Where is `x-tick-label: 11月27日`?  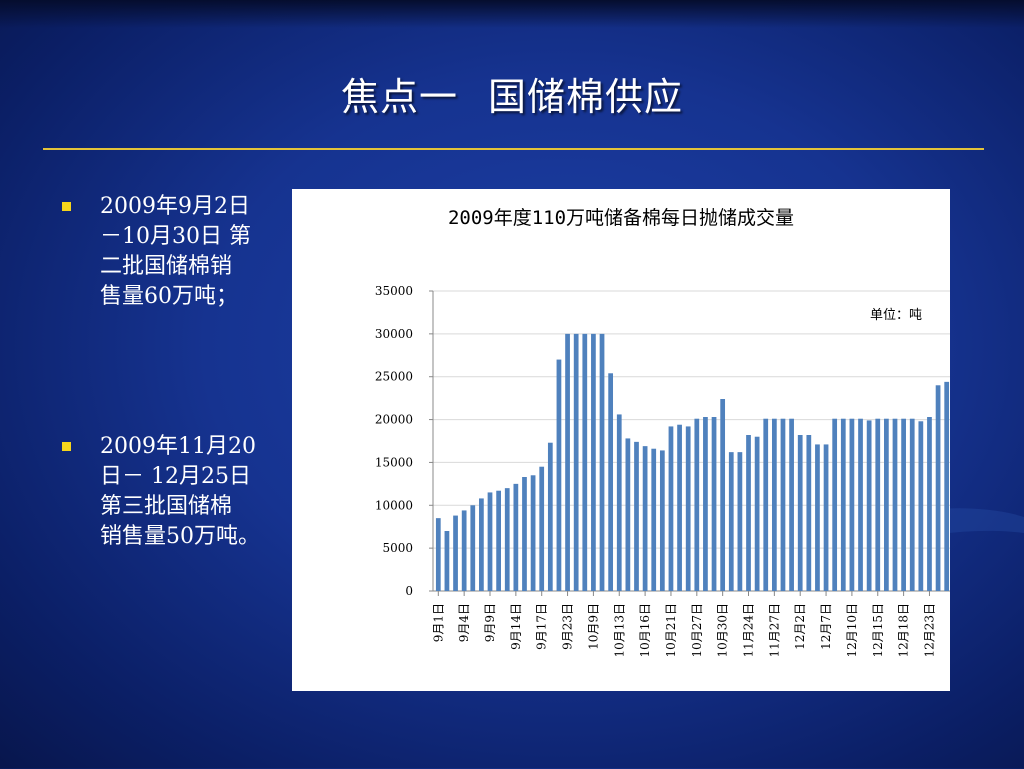 x-tick-label: 11月27日 is located at coordinates (774, 630).